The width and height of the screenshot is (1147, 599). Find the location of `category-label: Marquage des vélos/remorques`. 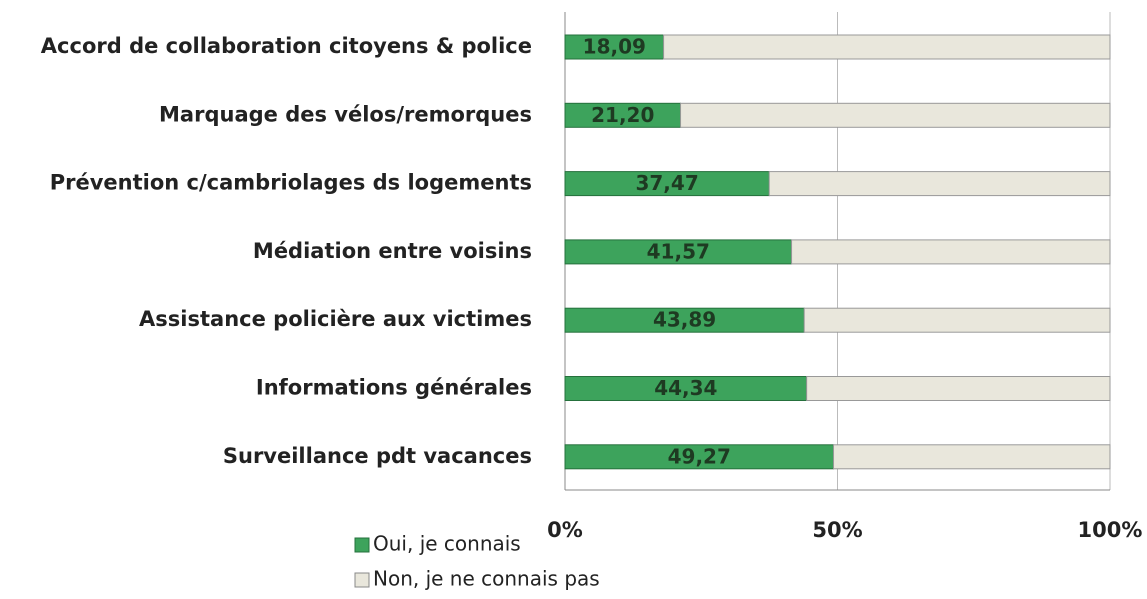

category-label: Marquage des vélos/remorques is located at coordinates (345, 114).